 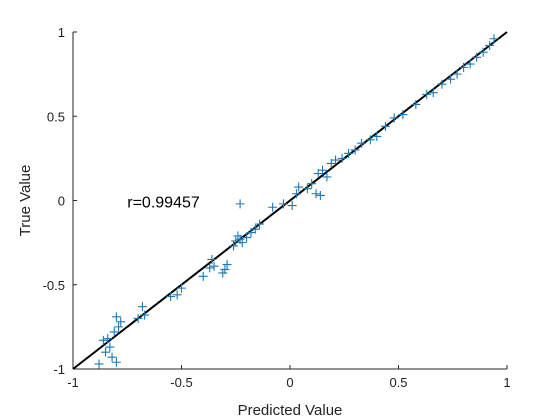 I want to click on y-tick-label: -0.5, so click(x=54, y=285).